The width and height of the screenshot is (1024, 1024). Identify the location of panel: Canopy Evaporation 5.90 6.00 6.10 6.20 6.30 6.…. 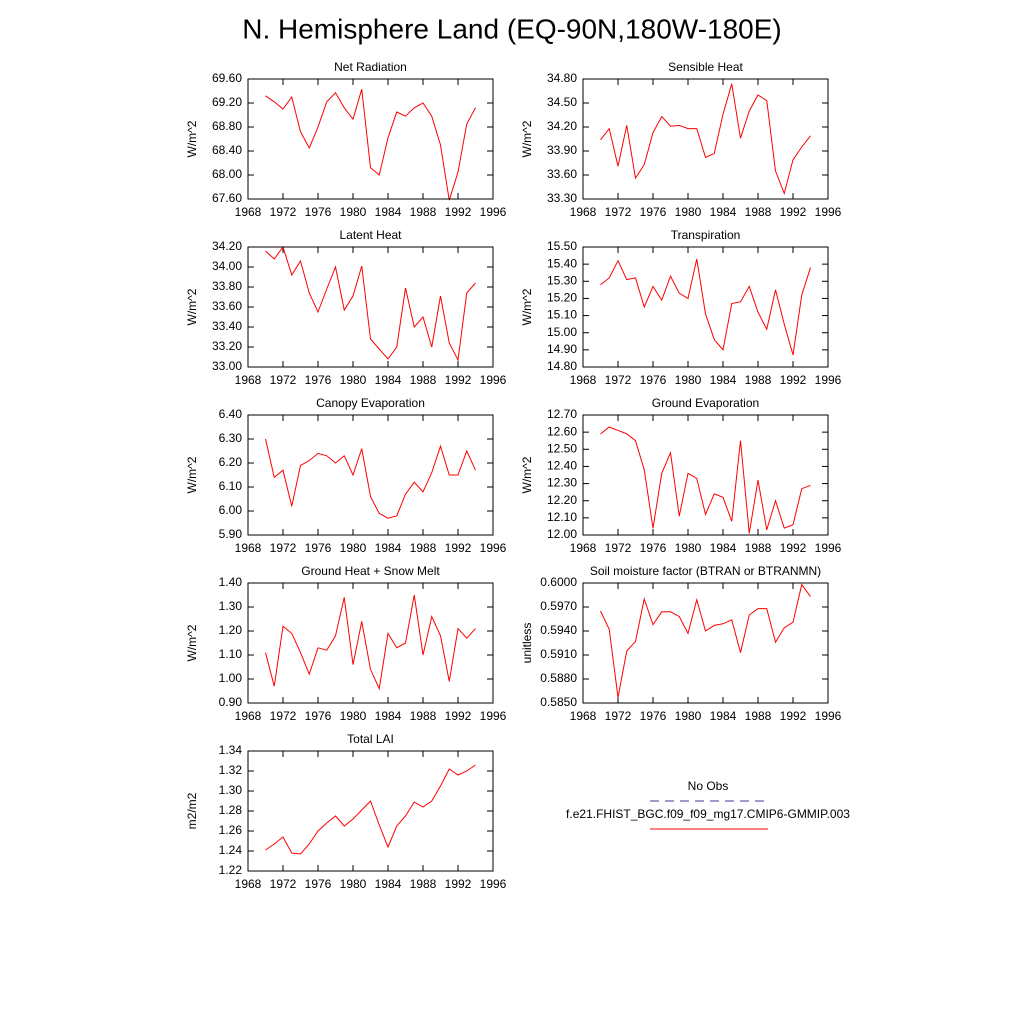
(345, 475).